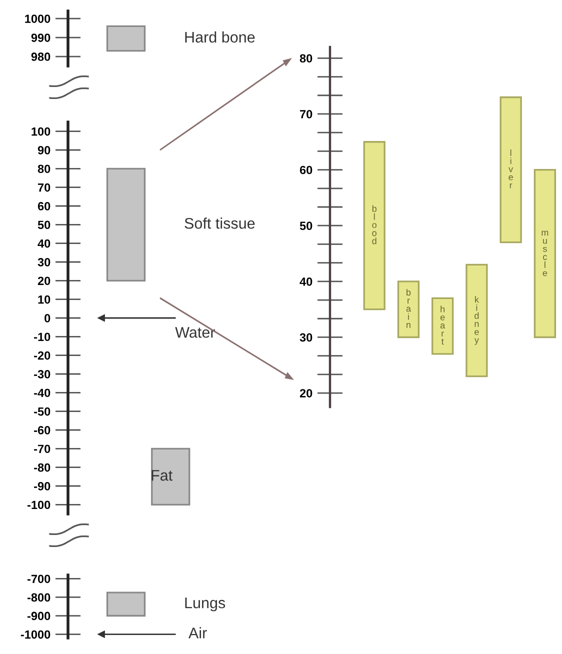 This screenshot has height=654, width=562. I want to click on category-label: blood, so click(374, 224).